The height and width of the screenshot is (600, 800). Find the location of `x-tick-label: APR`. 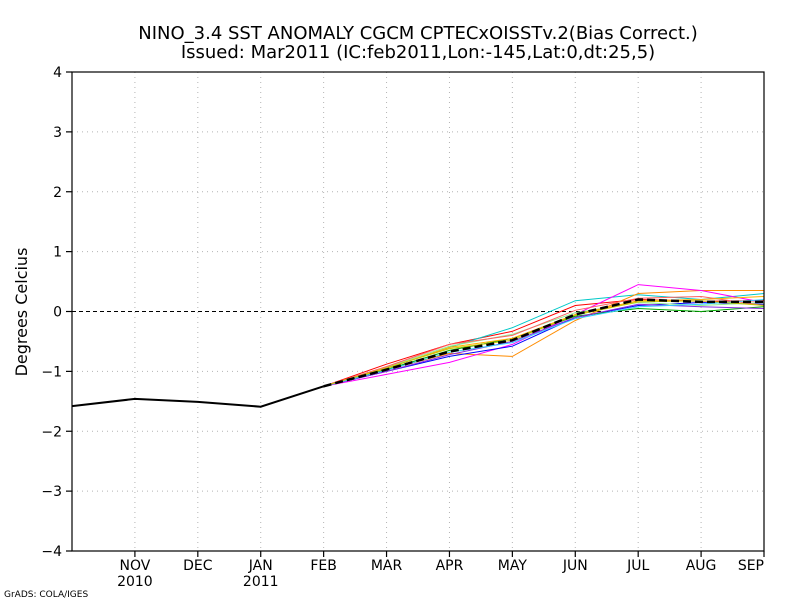

x-tick-label: APR is located at coordinates (450, 566).